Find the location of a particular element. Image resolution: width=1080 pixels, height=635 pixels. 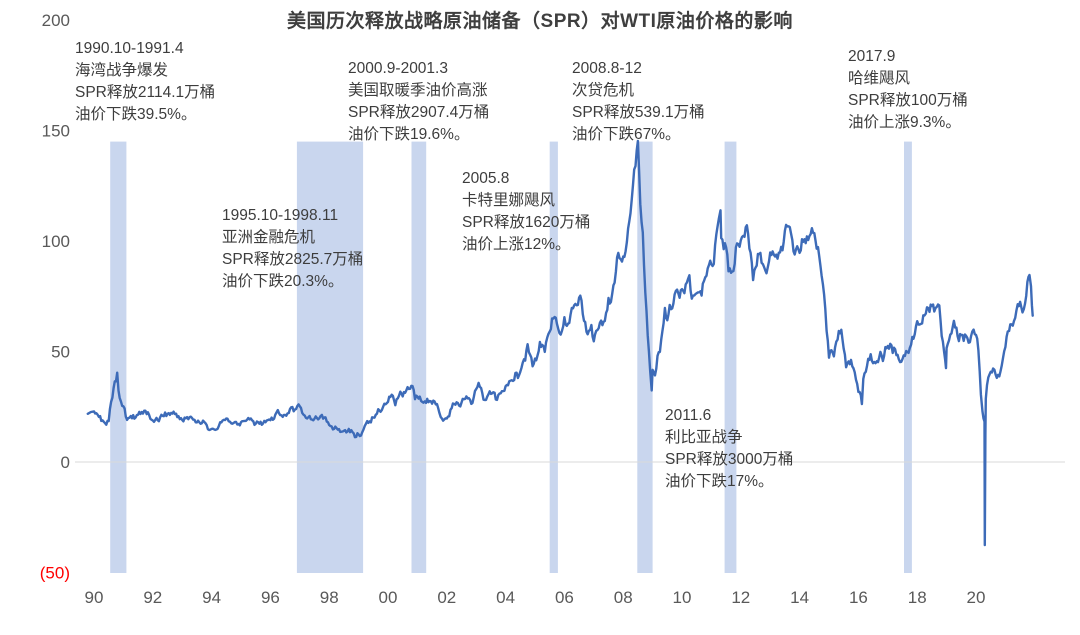

x-axis-label-00: 00 is located at coordinates (388, 597).